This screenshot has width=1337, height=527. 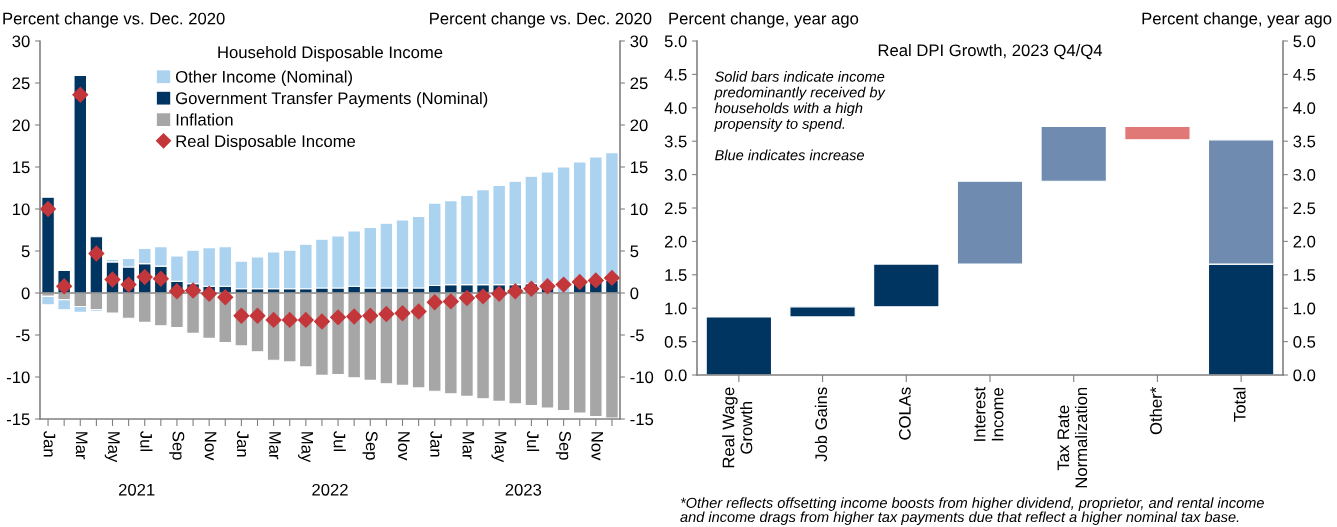 I want to click on y-tick-label: -15, so click(x=18, y=419).